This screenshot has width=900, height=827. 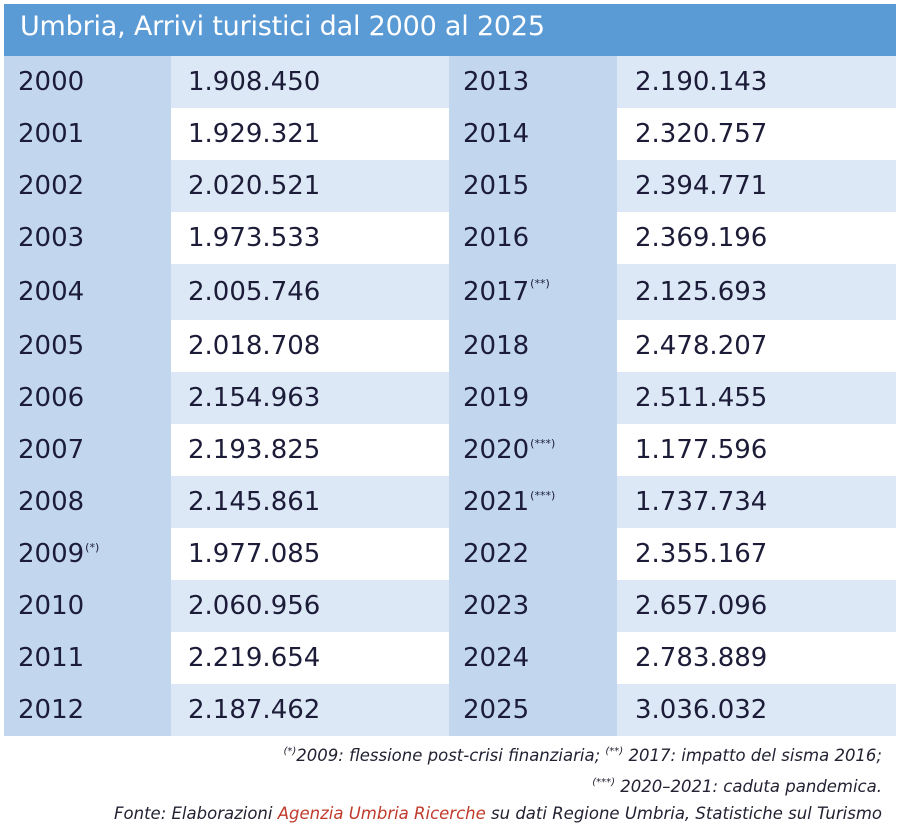 I want to click on year-cell: 2020 (***), so click(x=533, y=450).